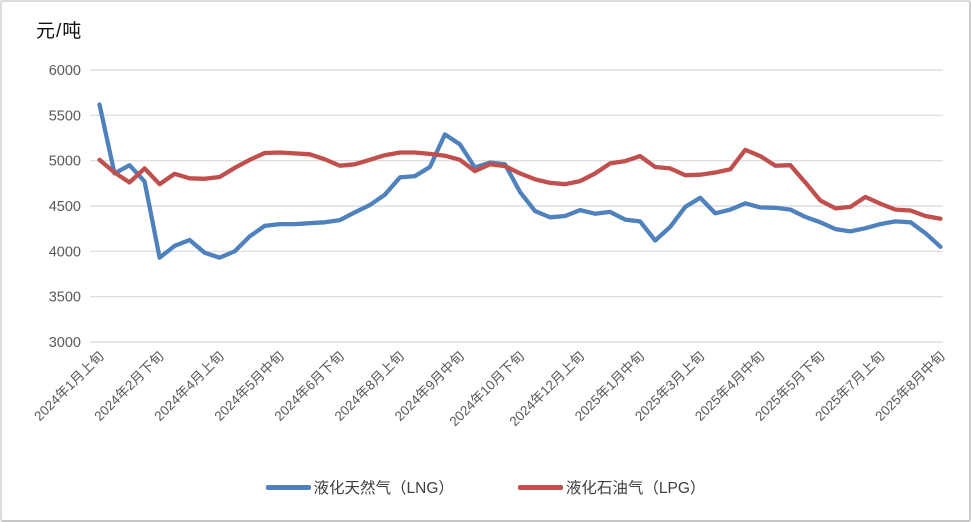  I want to click on y-tick-label-4500: 4500, so click(65, 207).